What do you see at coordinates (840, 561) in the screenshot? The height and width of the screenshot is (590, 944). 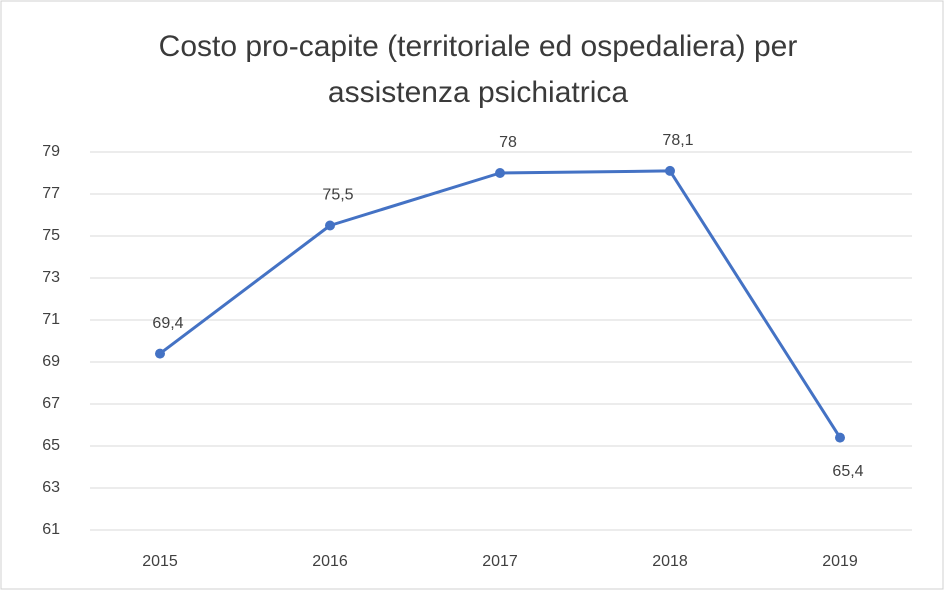 I see `x-tick-label: 2019` at bounding box center [840, 561].